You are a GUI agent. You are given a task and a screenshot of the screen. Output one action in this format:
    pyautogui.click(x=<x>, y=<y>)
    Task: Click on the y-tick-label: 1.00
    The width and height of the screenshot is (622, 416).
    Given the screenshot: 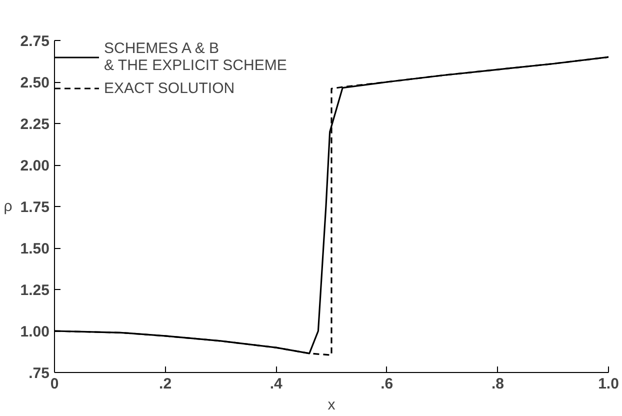 What is the action you would take?
    pyautogui.click(x=35, y=332)
    